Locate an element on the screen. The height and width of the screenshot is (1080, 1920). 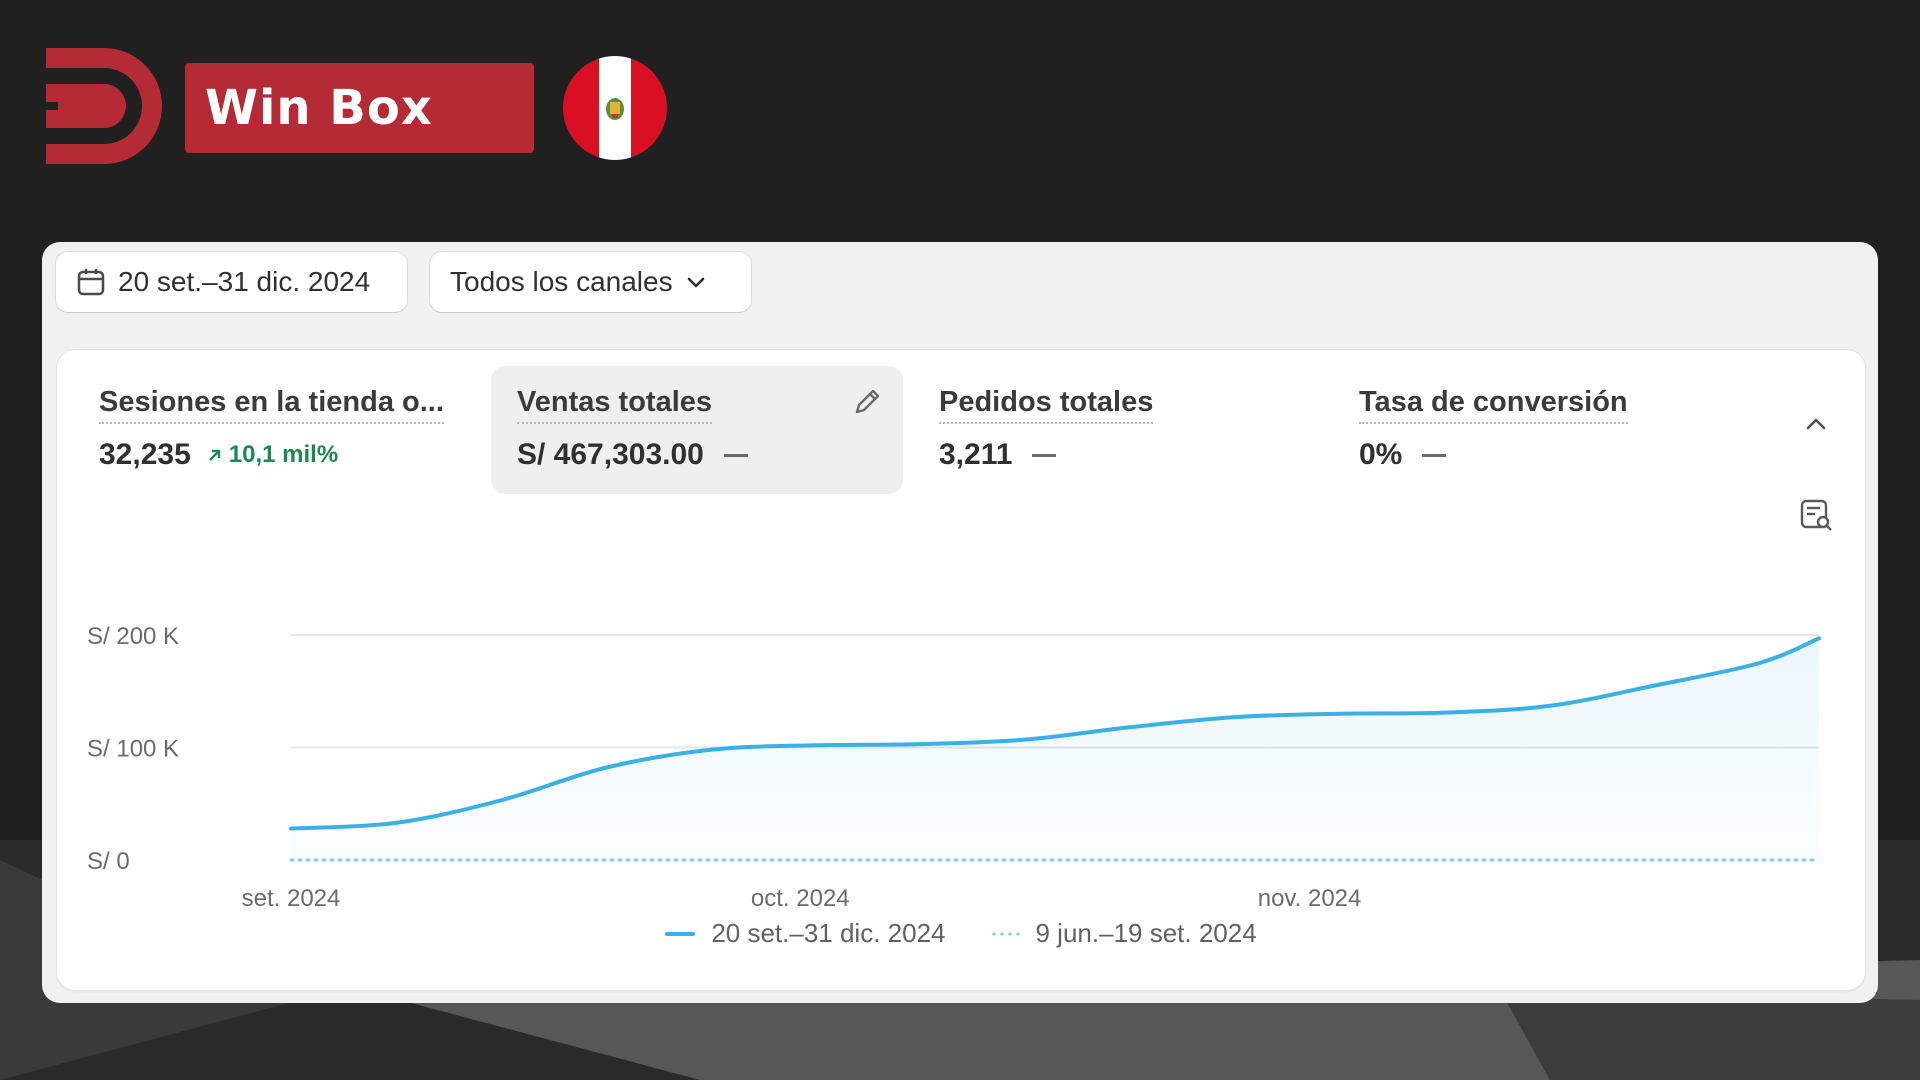
y-tick-label: S/ 100 K is located at coordinates (133, 749).